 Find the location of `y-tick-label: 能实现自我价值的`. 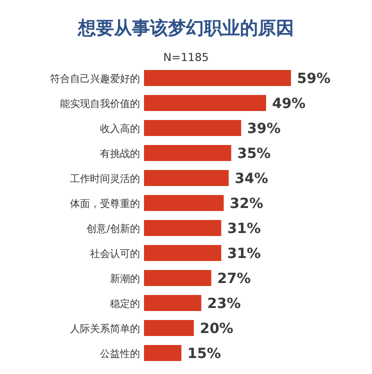

y-tick-label: 能实现自我价值的 is located at coordinates (100, 104).